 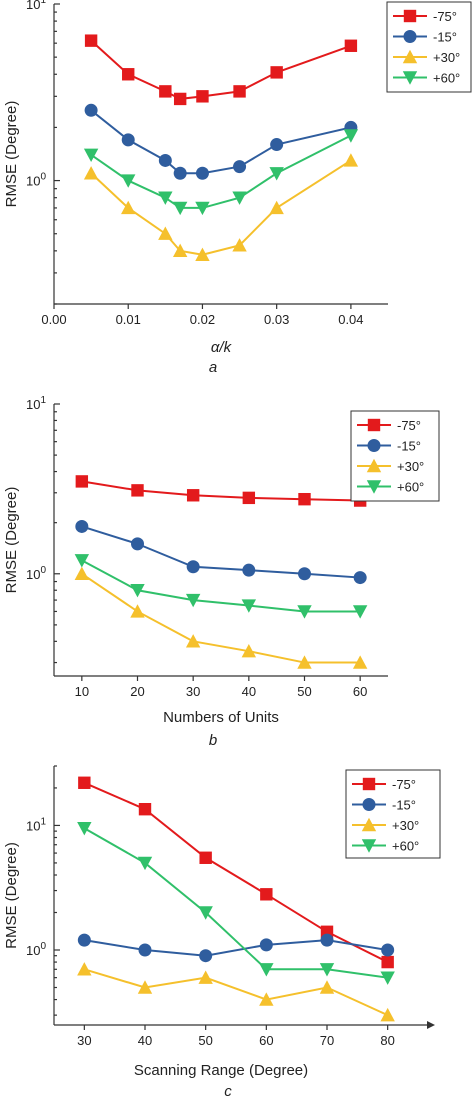 I want to click on x-tick-label: 0.02, so click(x=202, y=319).